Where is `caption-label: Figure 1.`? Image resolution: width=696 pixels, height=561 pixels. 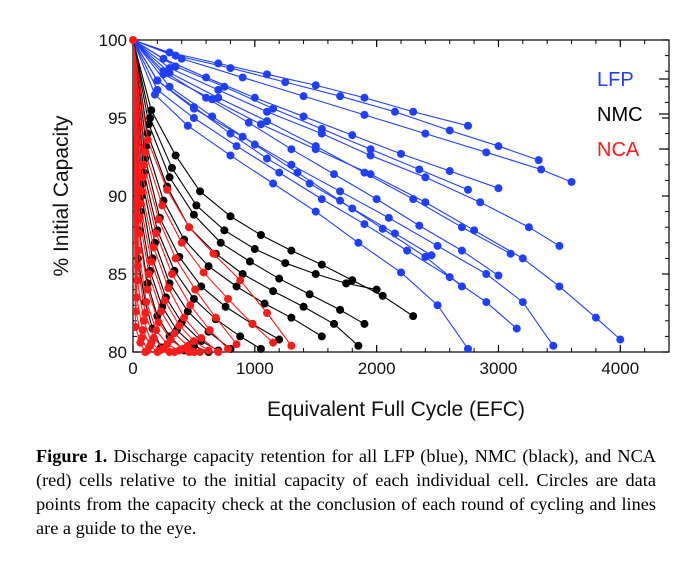 caption-label: Figure 1. is located at coordinates (72, 456).